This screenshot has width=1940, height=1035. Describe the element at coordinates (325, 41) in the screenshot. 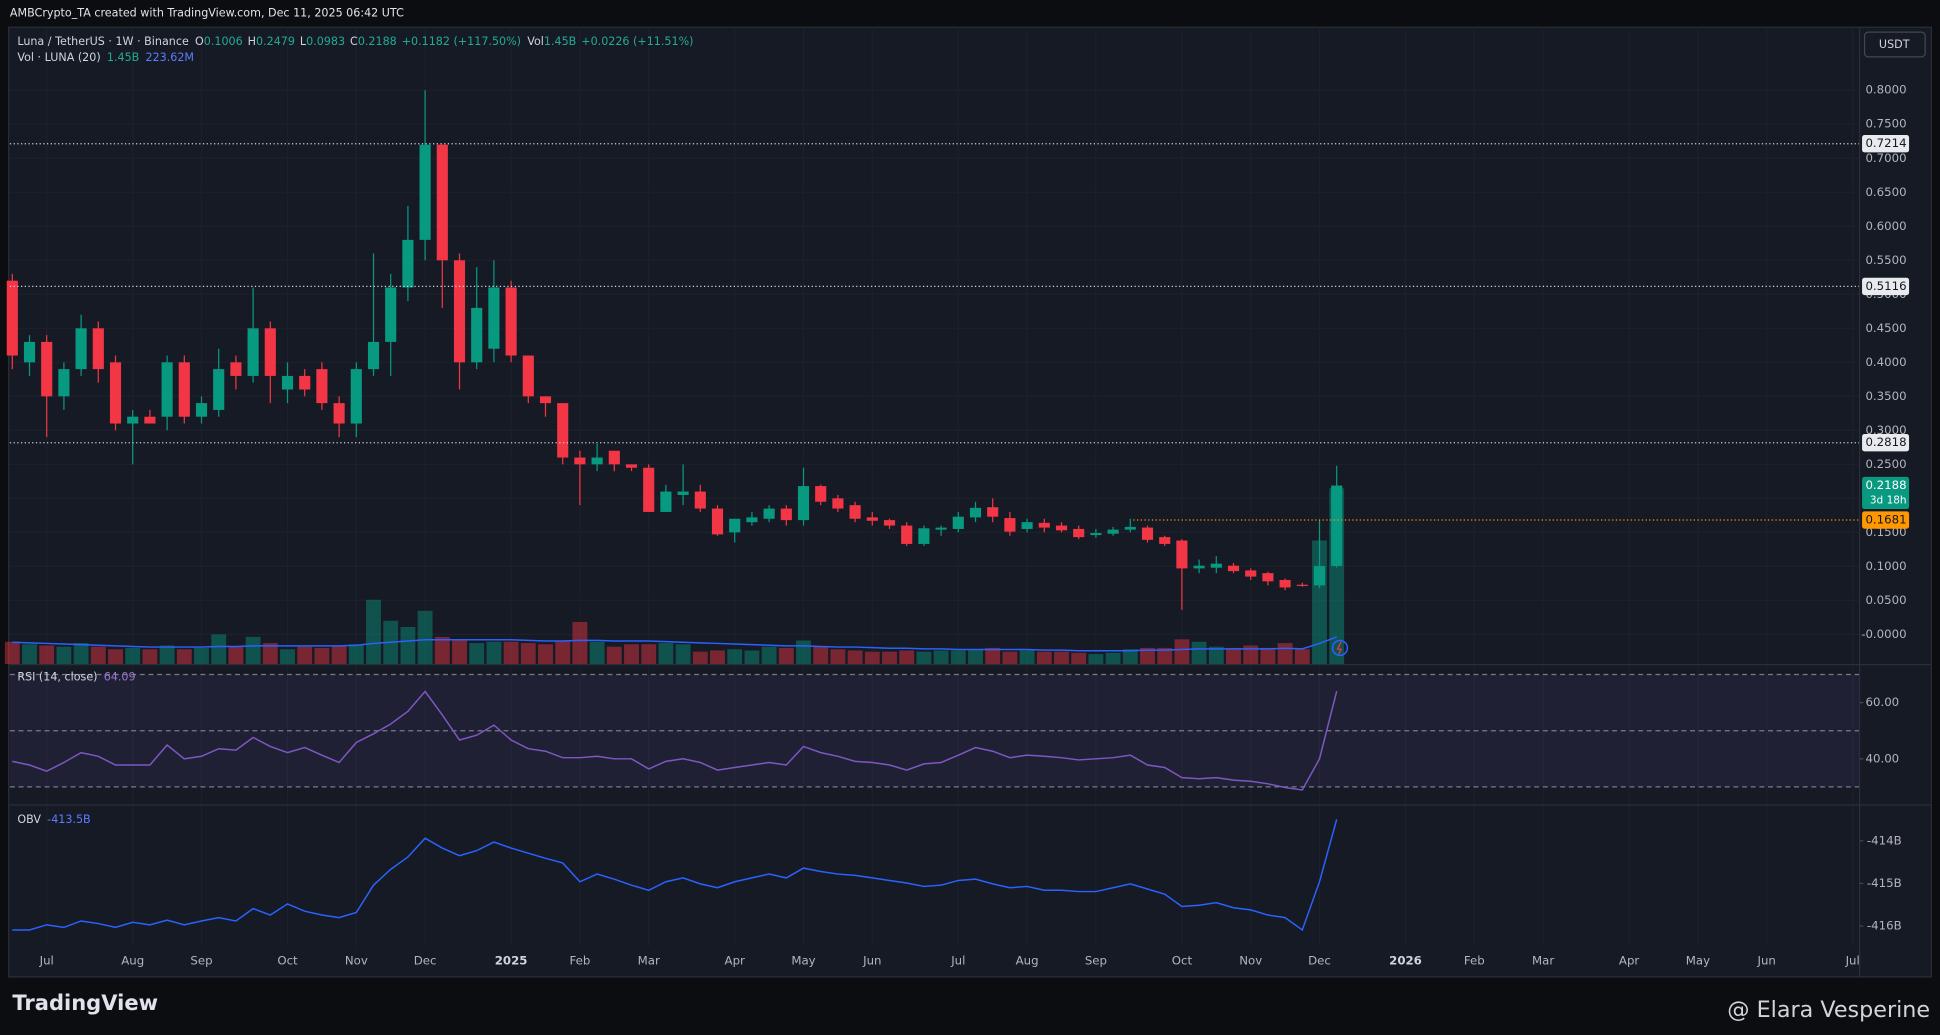

I see `ohlc-value: 0.0983` at that location.